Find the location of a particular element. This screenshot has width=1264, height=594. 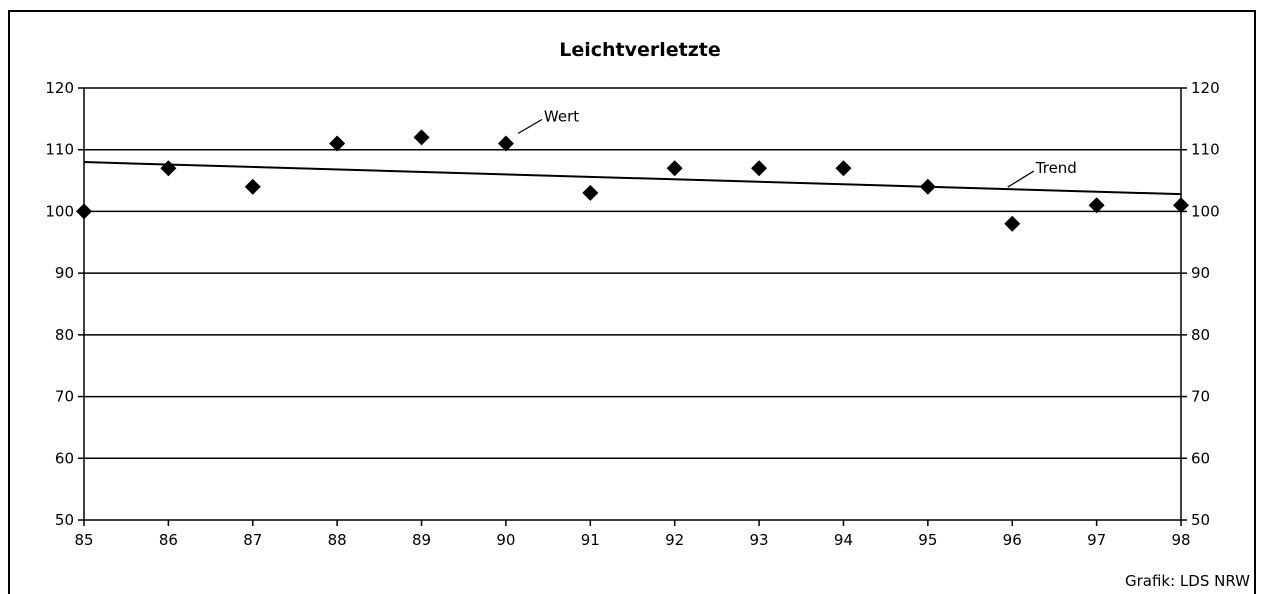

x-tick-label-92: 92 is located at coordinates (674, 540).